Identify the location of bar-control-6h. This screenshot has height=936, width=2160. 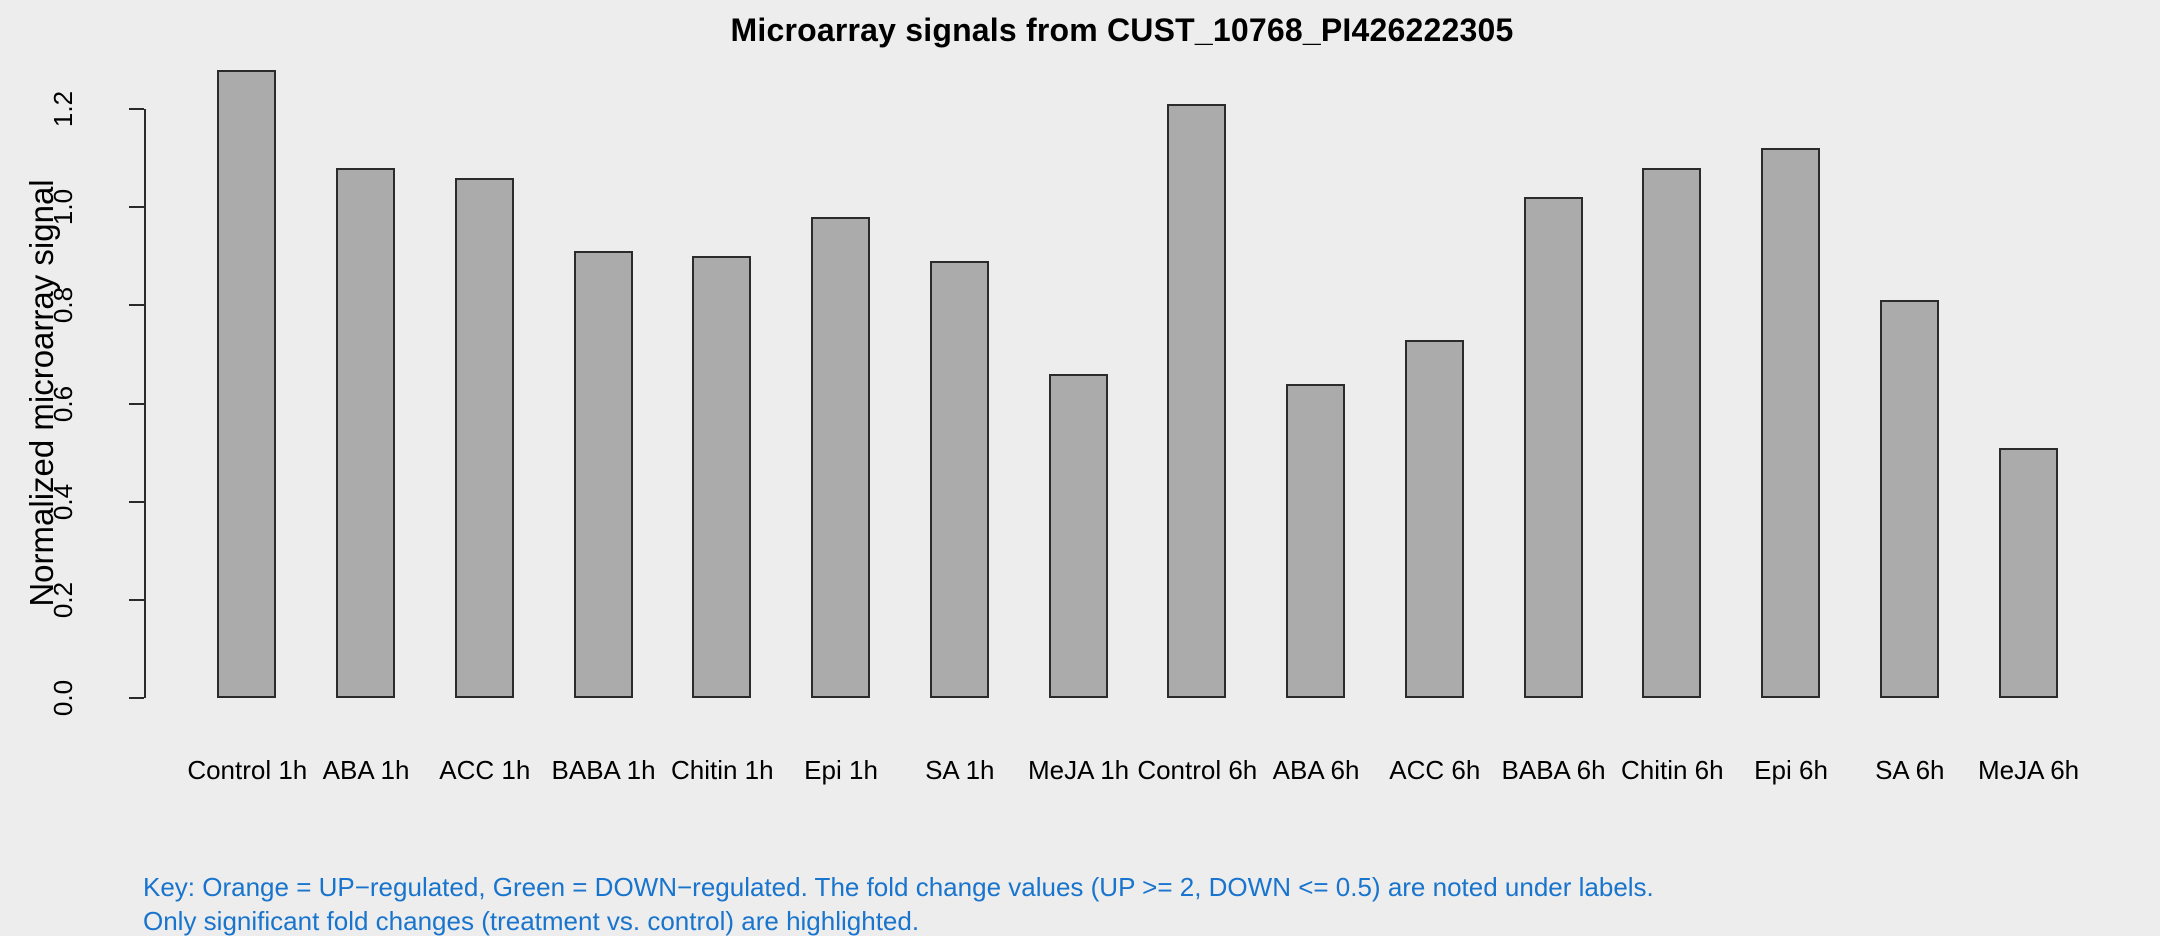
(1197, 401).